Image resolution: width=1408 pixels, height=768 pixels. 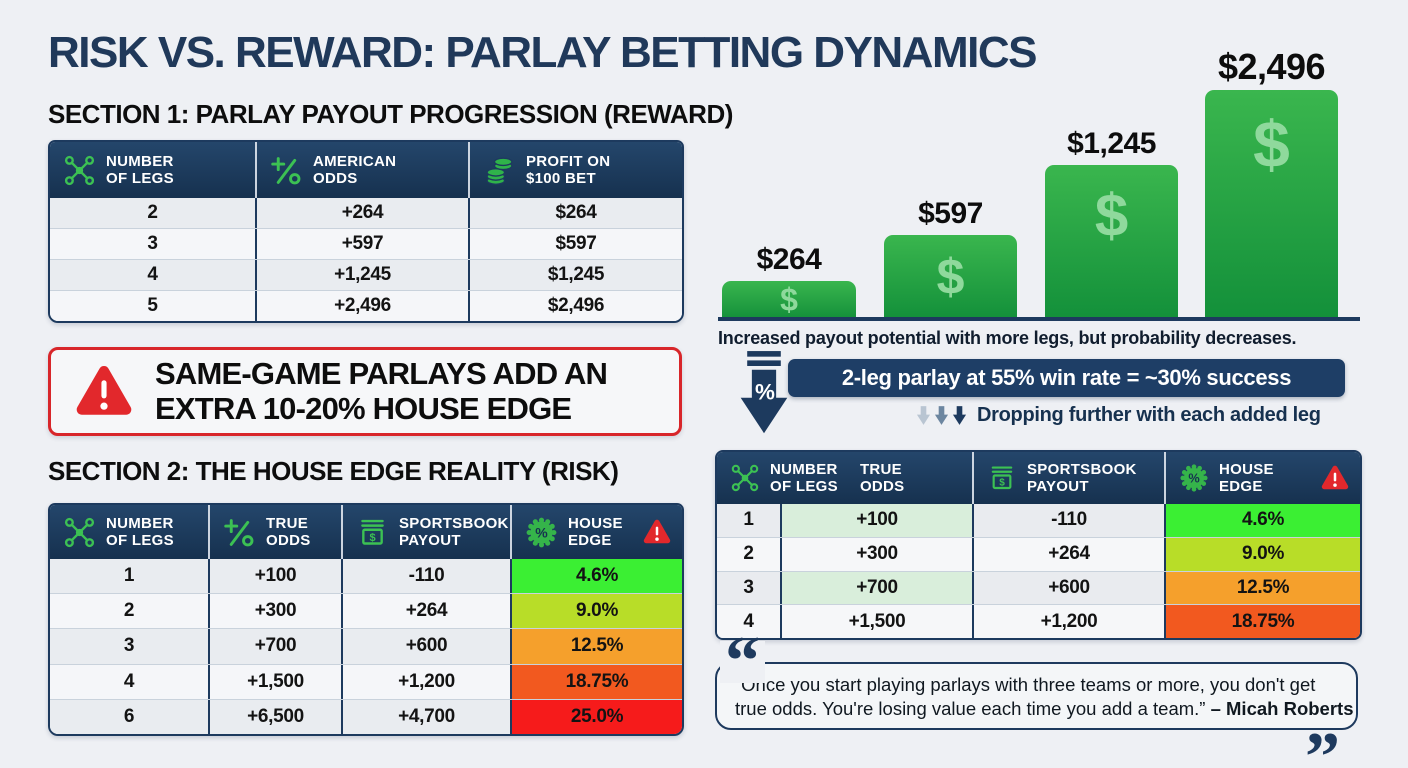 I want to click on table-cell: 5, so click(x=153, y=306).